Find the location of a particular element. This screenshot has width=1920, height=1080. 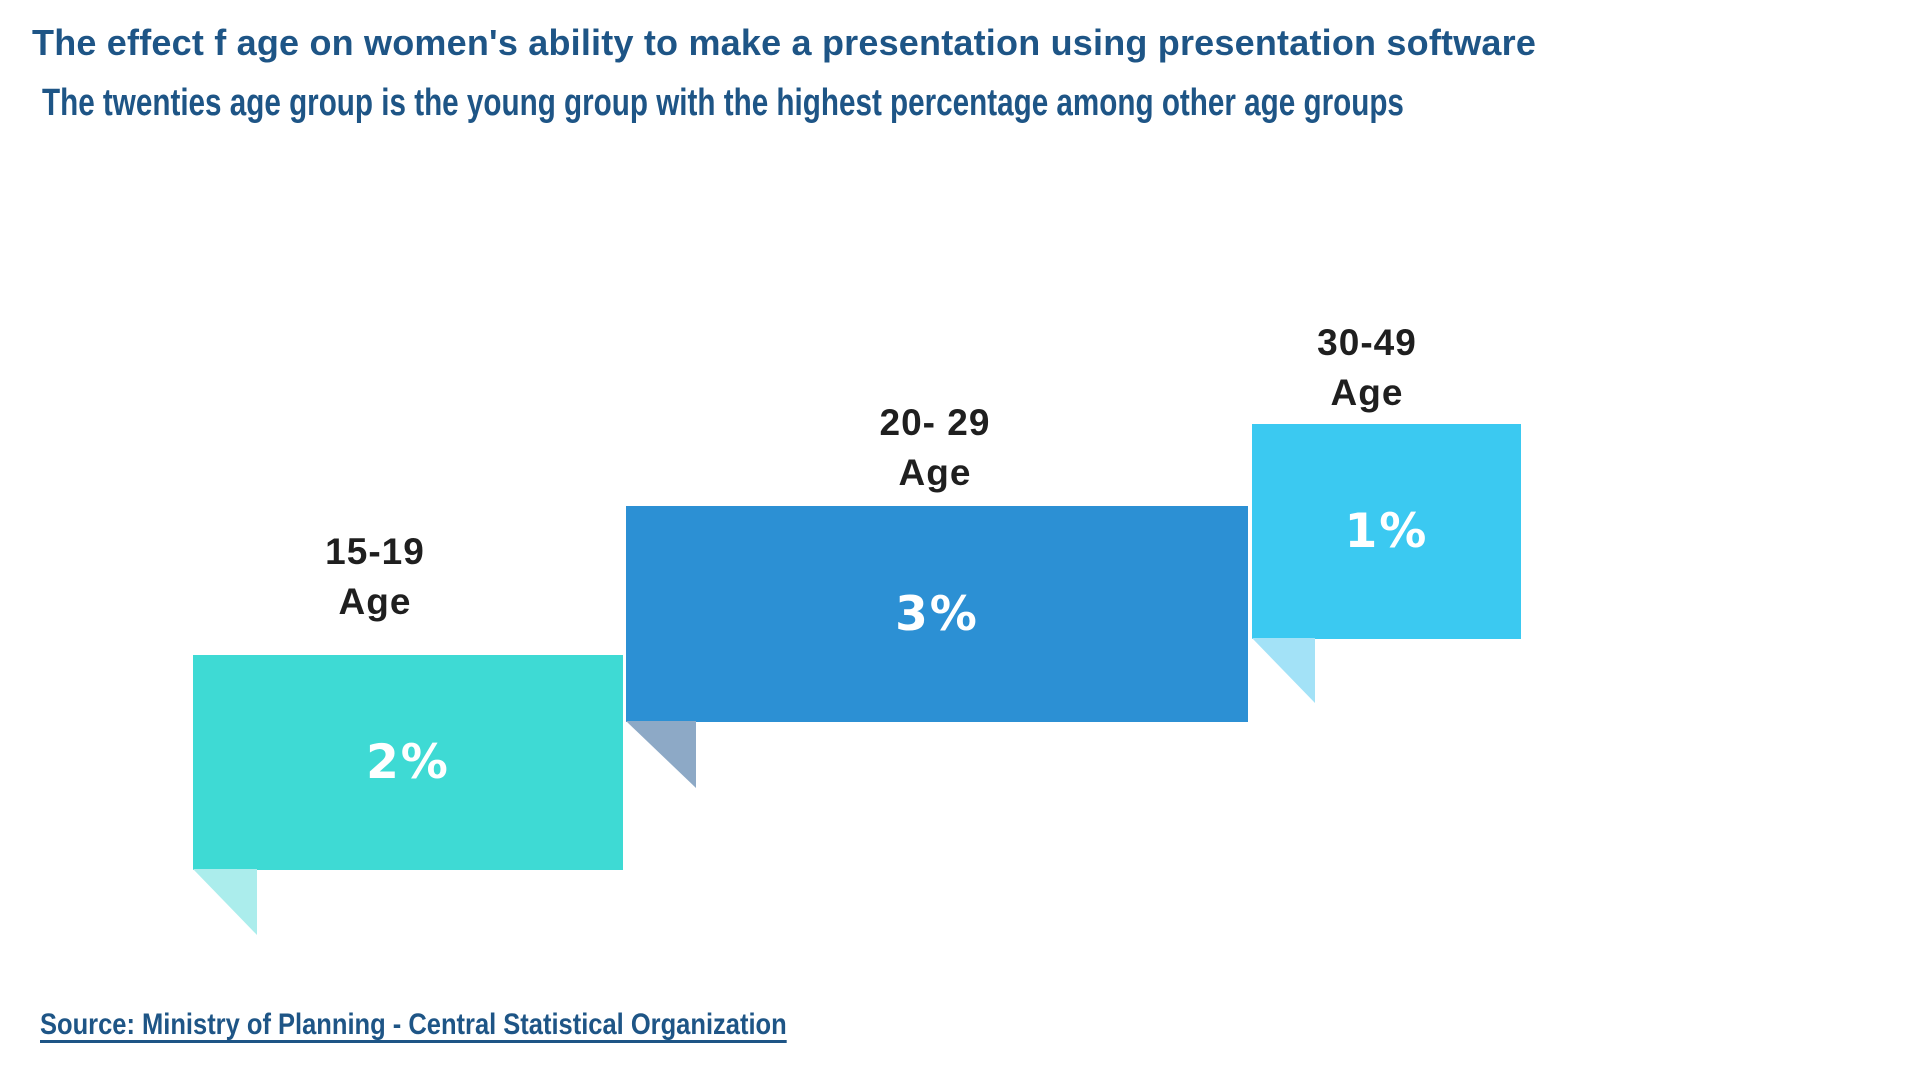

speech-bubble-bar-30-49: 1% is located at coordinates (1386, 531).